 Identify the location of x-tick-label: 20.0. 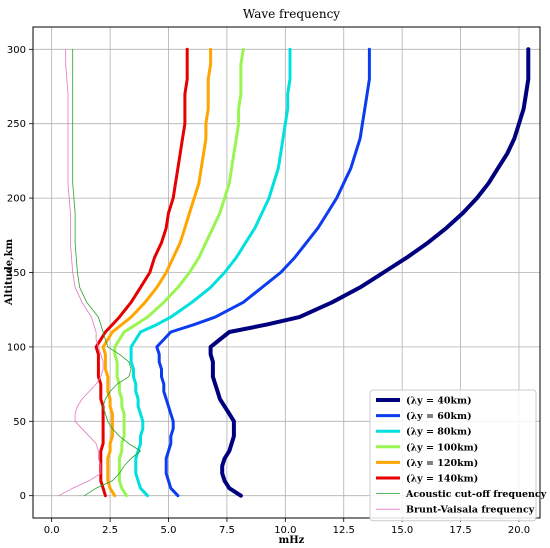
(519, 530).